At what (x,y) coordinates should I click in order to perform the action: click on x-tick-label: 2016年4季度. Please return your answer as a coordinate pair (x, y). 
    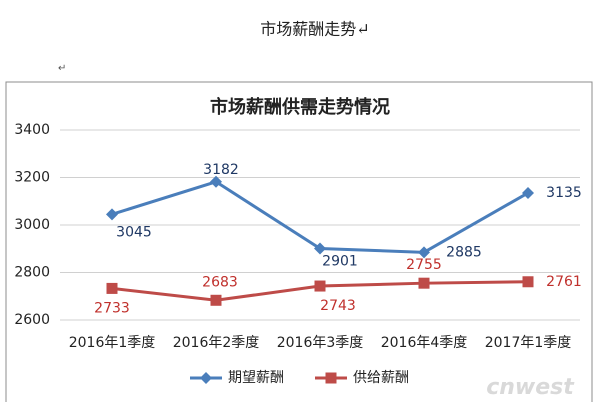
    Looking at the image, I should click on (424, 343).